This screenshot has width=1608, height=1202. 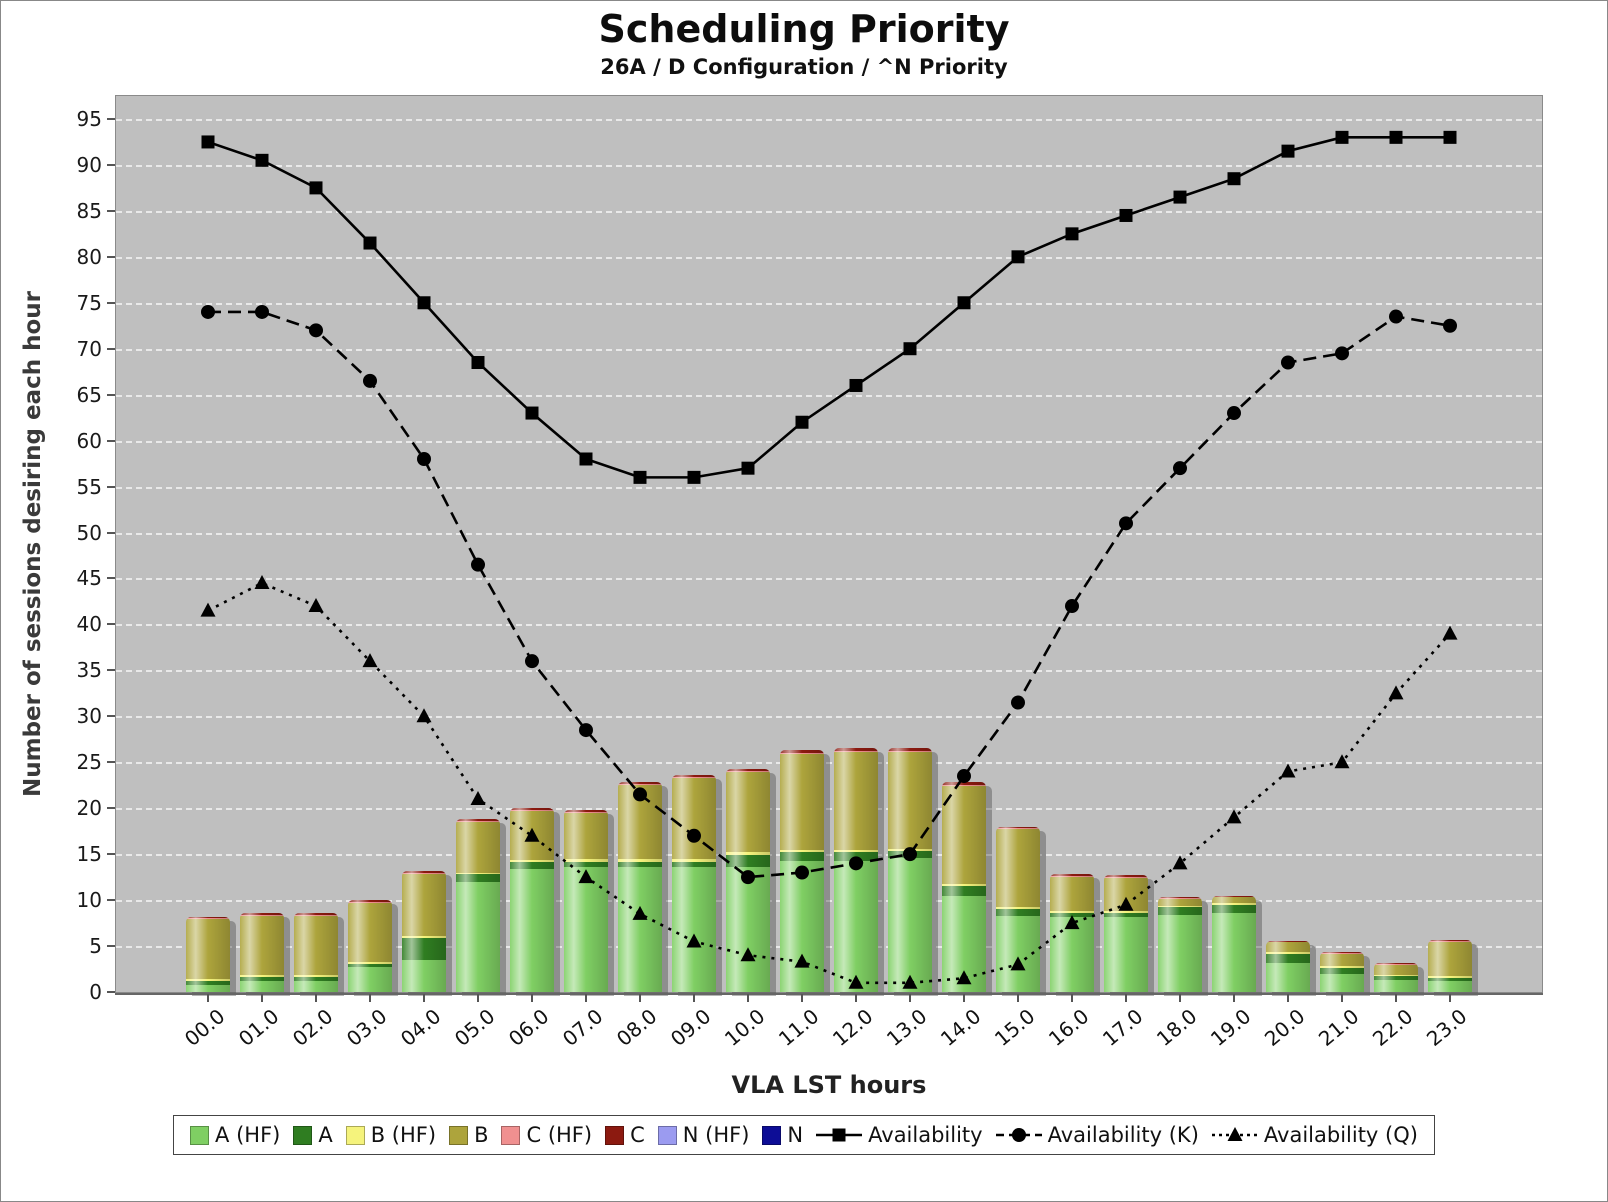 I want to click on legend-item-a: A, so click(x=313, y=1135).